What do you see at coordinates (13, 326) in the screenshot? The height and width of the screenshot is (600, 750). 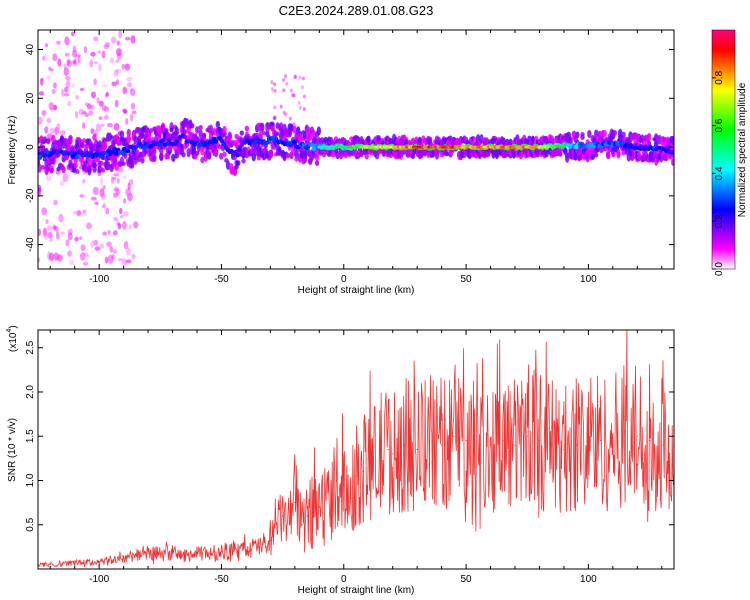 I see `multiplier-close: )` at bounding box center [13, 326].